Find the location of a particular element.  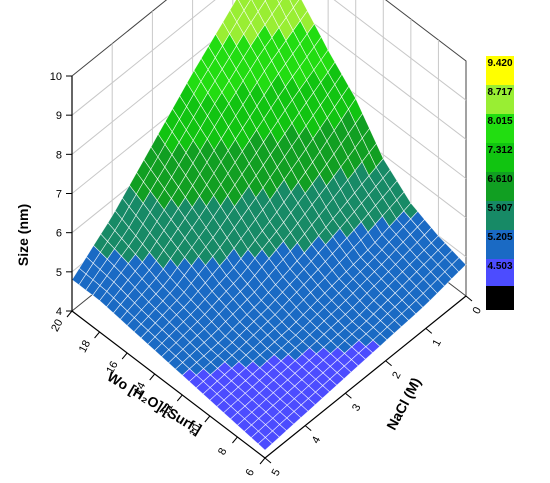

nacl-tick-label: 0 is located at coordinates (477, 310).